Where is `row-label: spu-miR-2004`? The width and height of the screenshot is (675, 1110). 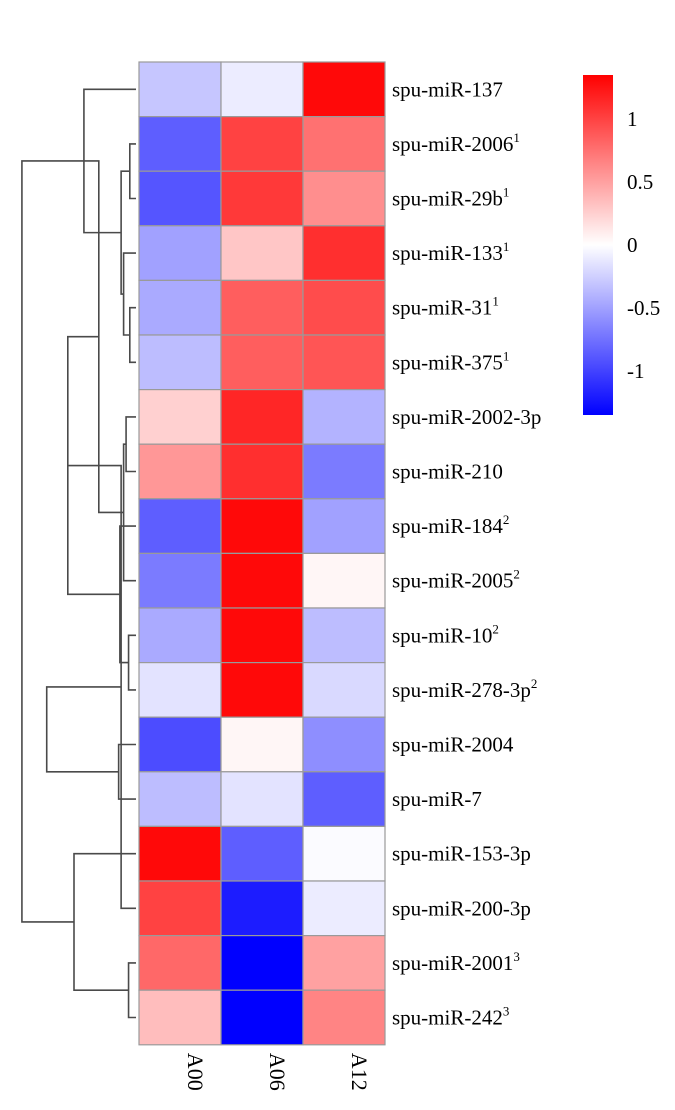
row-label: spu-miR-2004 is located at coordinates (453, 745).